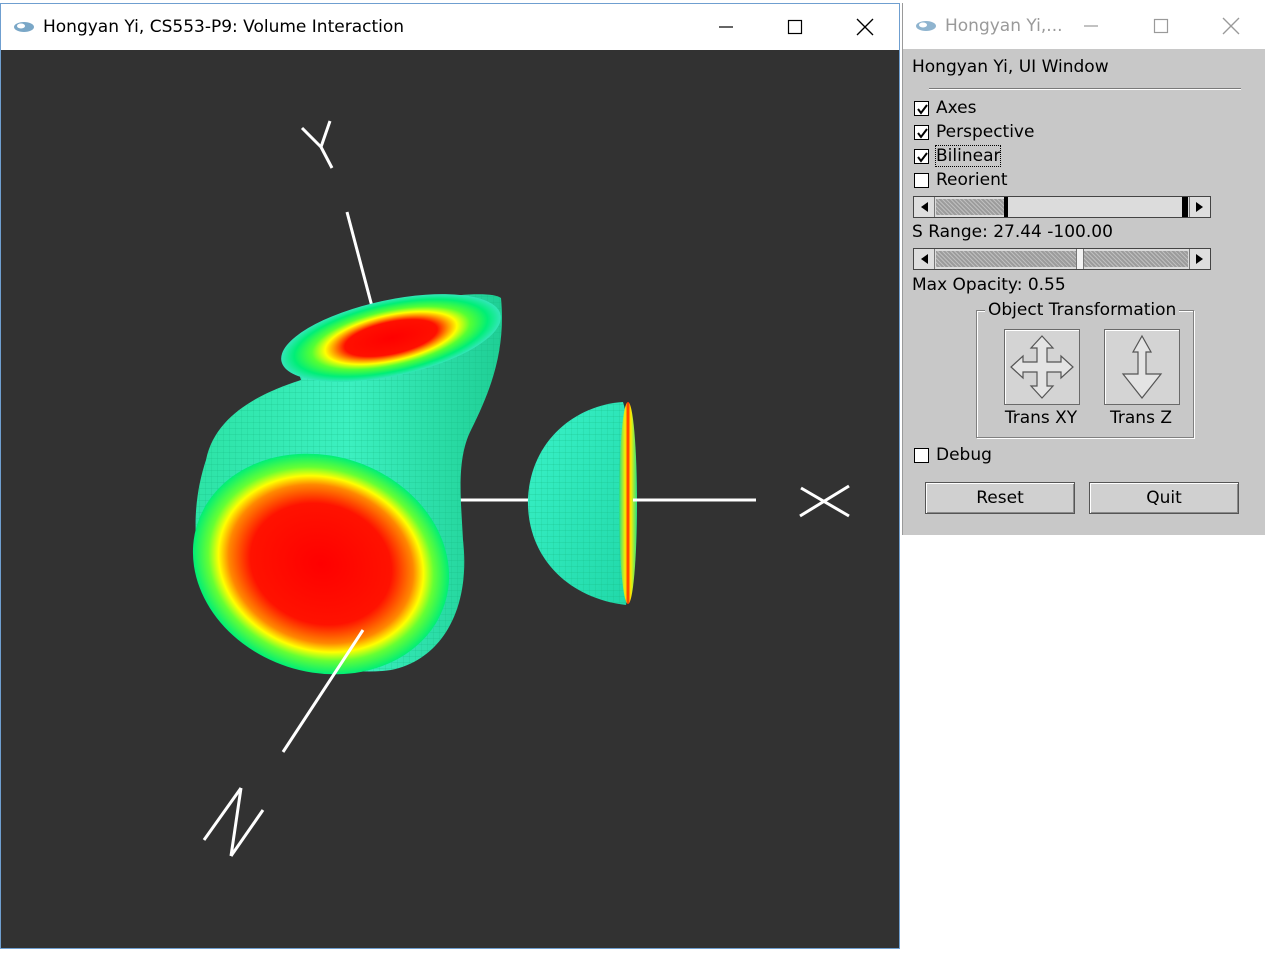  What do you see at coordinates (964, 455) in the screenshot?
I see `debug-checkbox-label: Debug` at bounding box center [964, 455].